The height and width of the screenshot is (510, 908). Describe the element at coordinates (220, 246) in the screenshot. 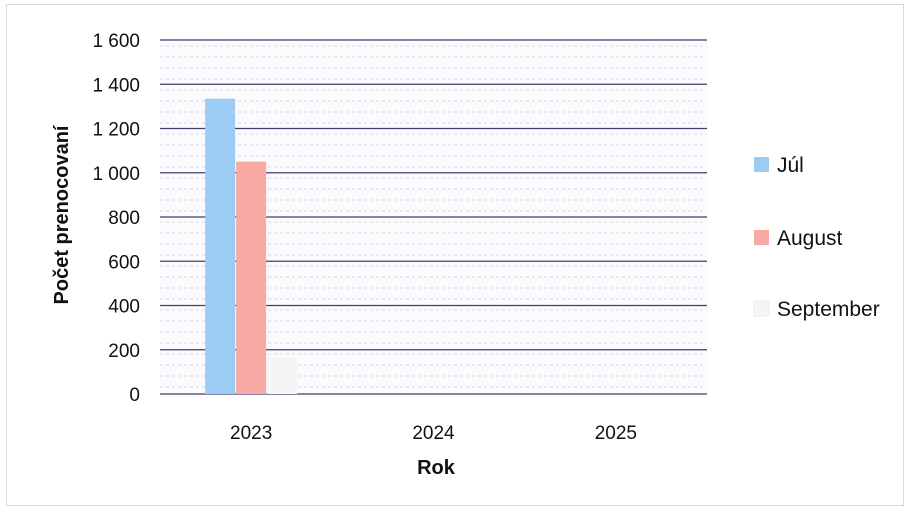

I see `bar-júl-2023` at that location.